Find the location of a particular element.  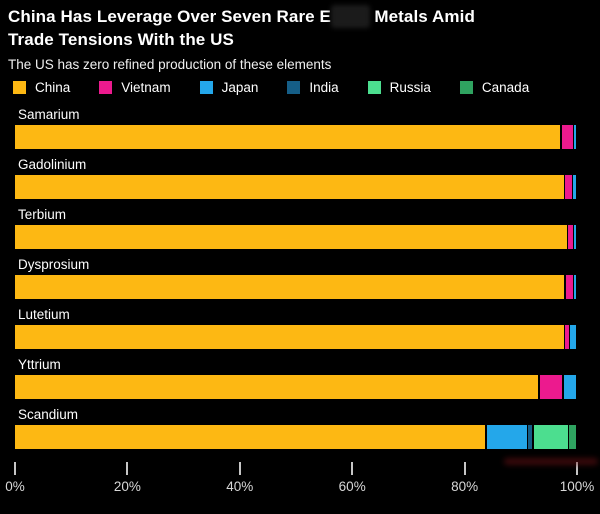

bar-label: Yttrium is located at coordinates (39, 364).